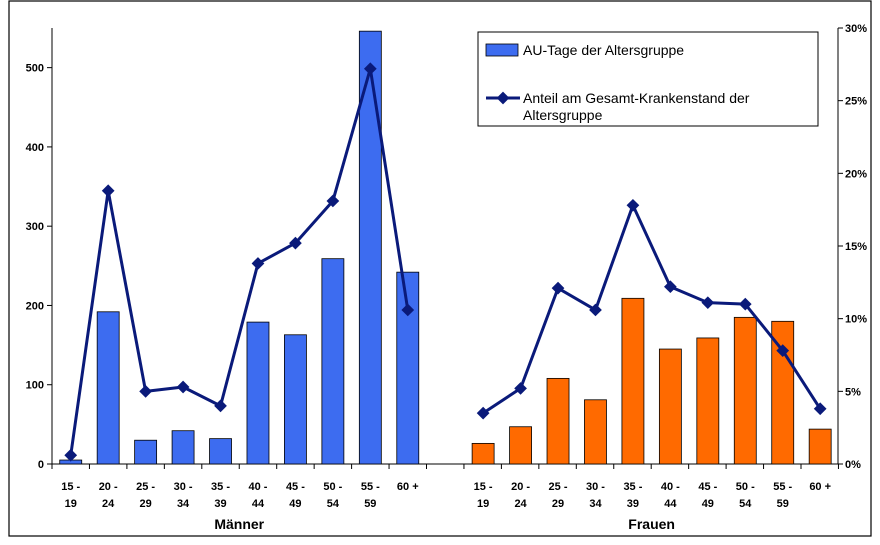 The image size is (880, 545). I want to click on legend-line-marker, so click(503, 98).